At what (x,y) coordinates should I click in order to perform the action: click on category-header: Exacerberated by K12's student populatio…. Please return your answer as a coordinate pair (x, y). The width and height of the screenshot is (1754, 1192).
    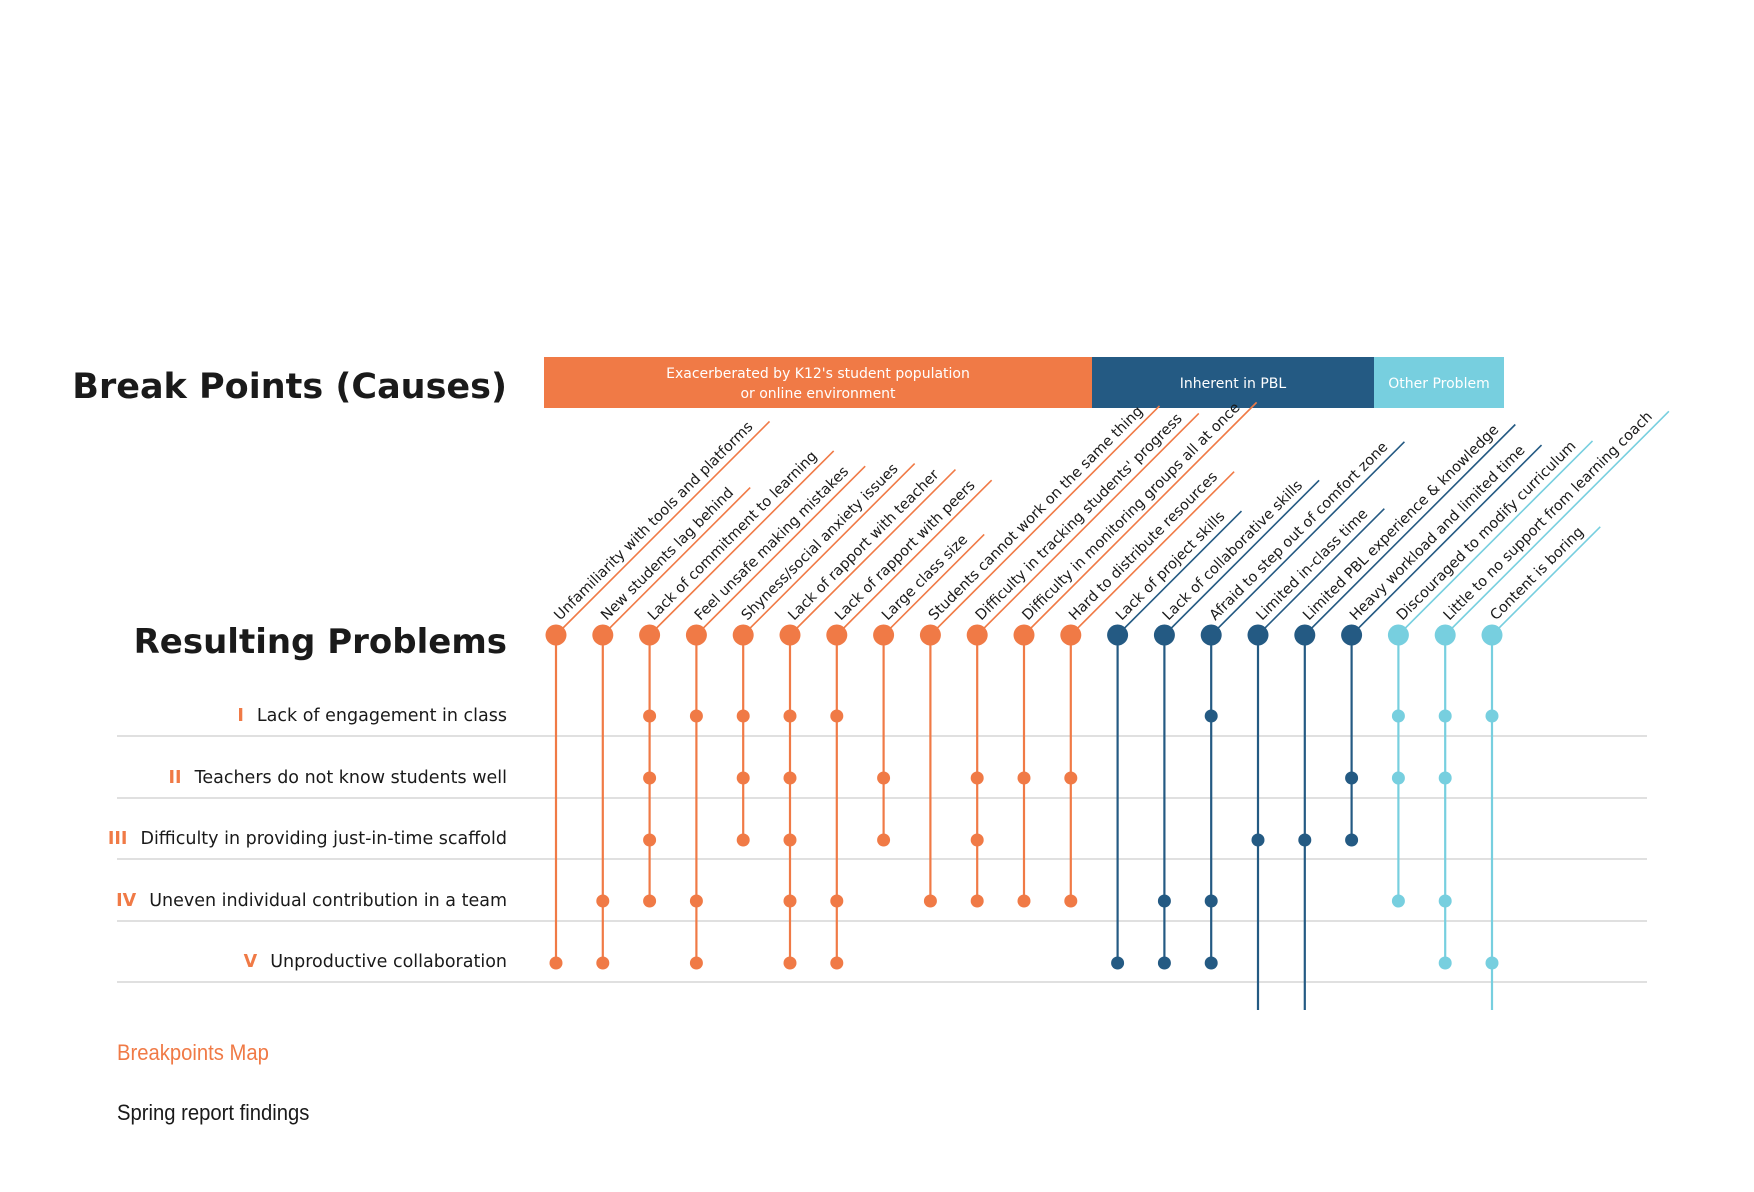
    Looking at the image, I should click on (1024, 382).